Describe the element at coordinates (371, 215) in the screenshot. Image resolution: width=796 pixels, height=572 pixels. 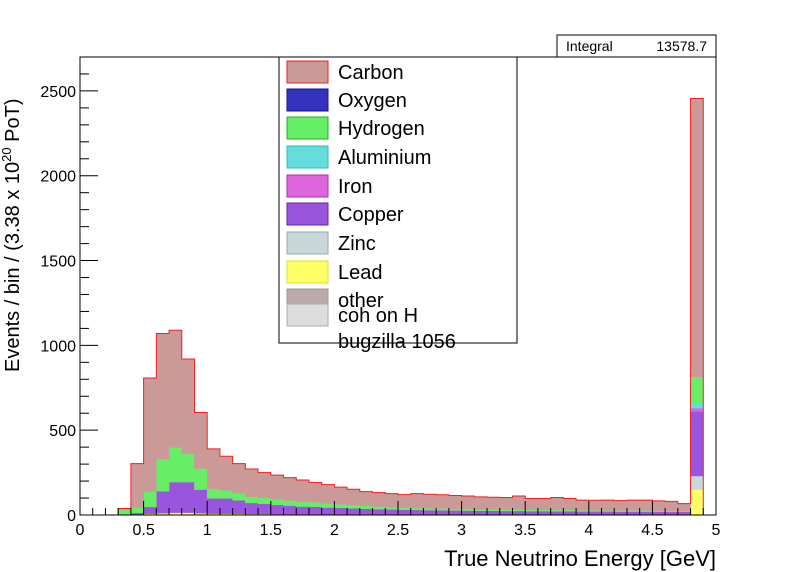
I see `legend-label-copper: Copper` at that location.